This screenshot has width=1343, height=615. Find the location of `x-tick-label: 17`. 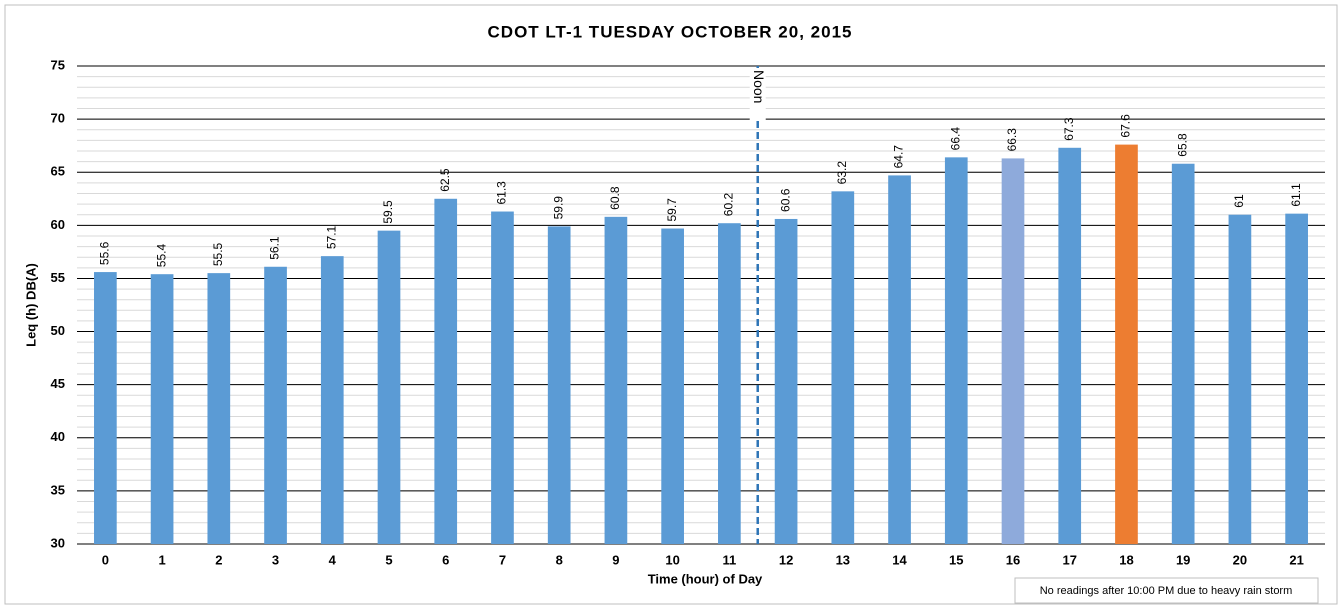

x-tick-label: 17 is located at coordinates (1069, 559).